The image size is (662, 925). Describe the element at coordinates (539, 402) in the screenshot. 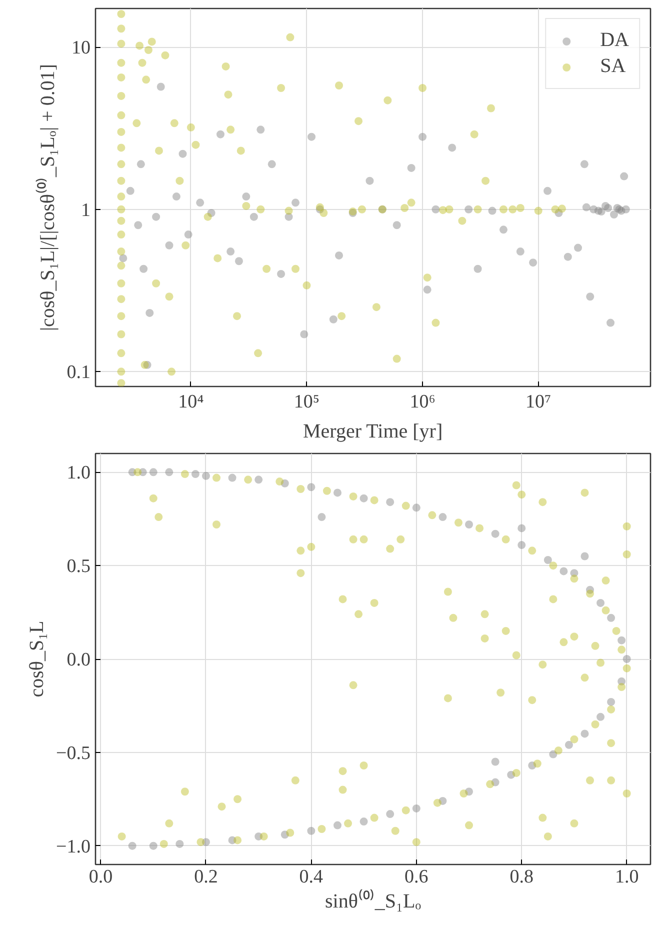

I see `x-tick-label: 10⁷` at that location.